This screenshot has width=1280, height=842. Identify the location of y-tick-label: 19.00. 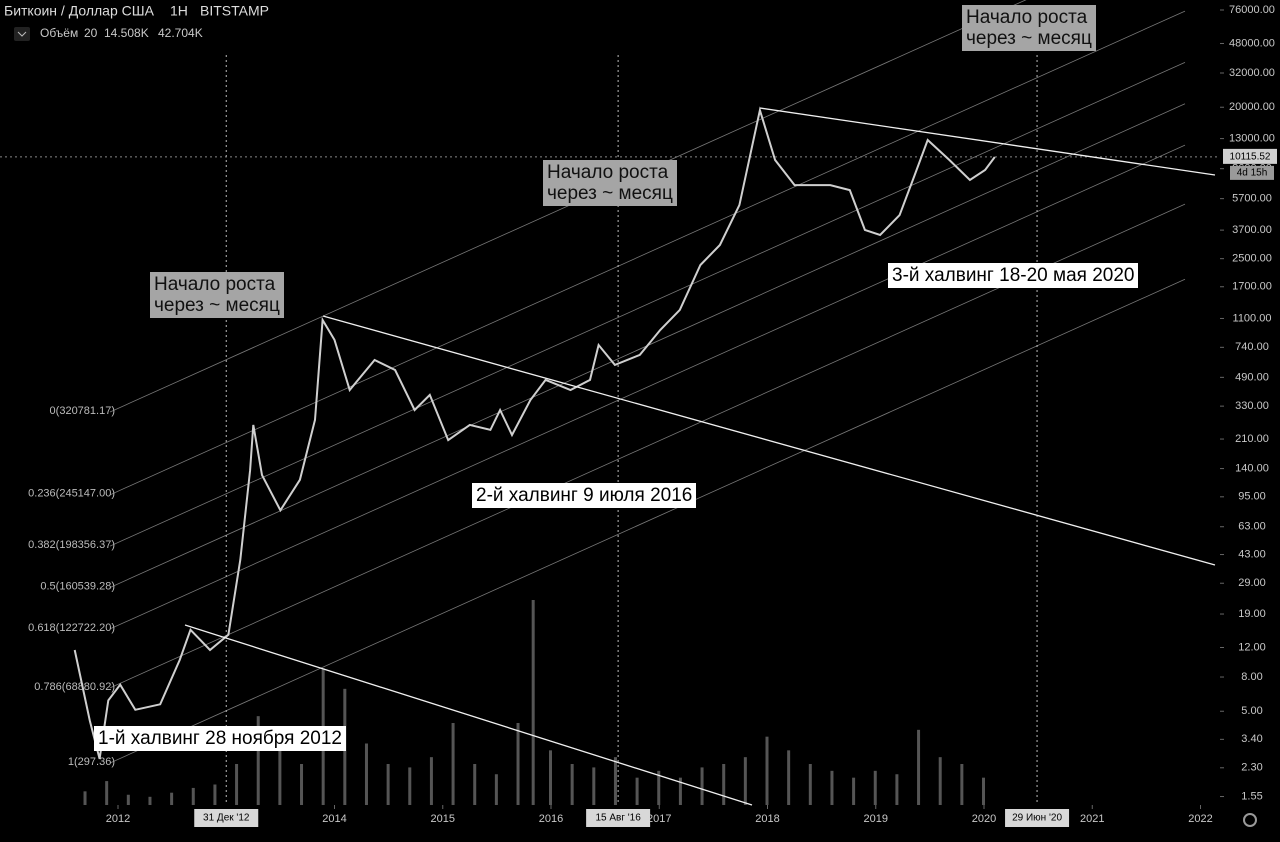
(1252, 614).